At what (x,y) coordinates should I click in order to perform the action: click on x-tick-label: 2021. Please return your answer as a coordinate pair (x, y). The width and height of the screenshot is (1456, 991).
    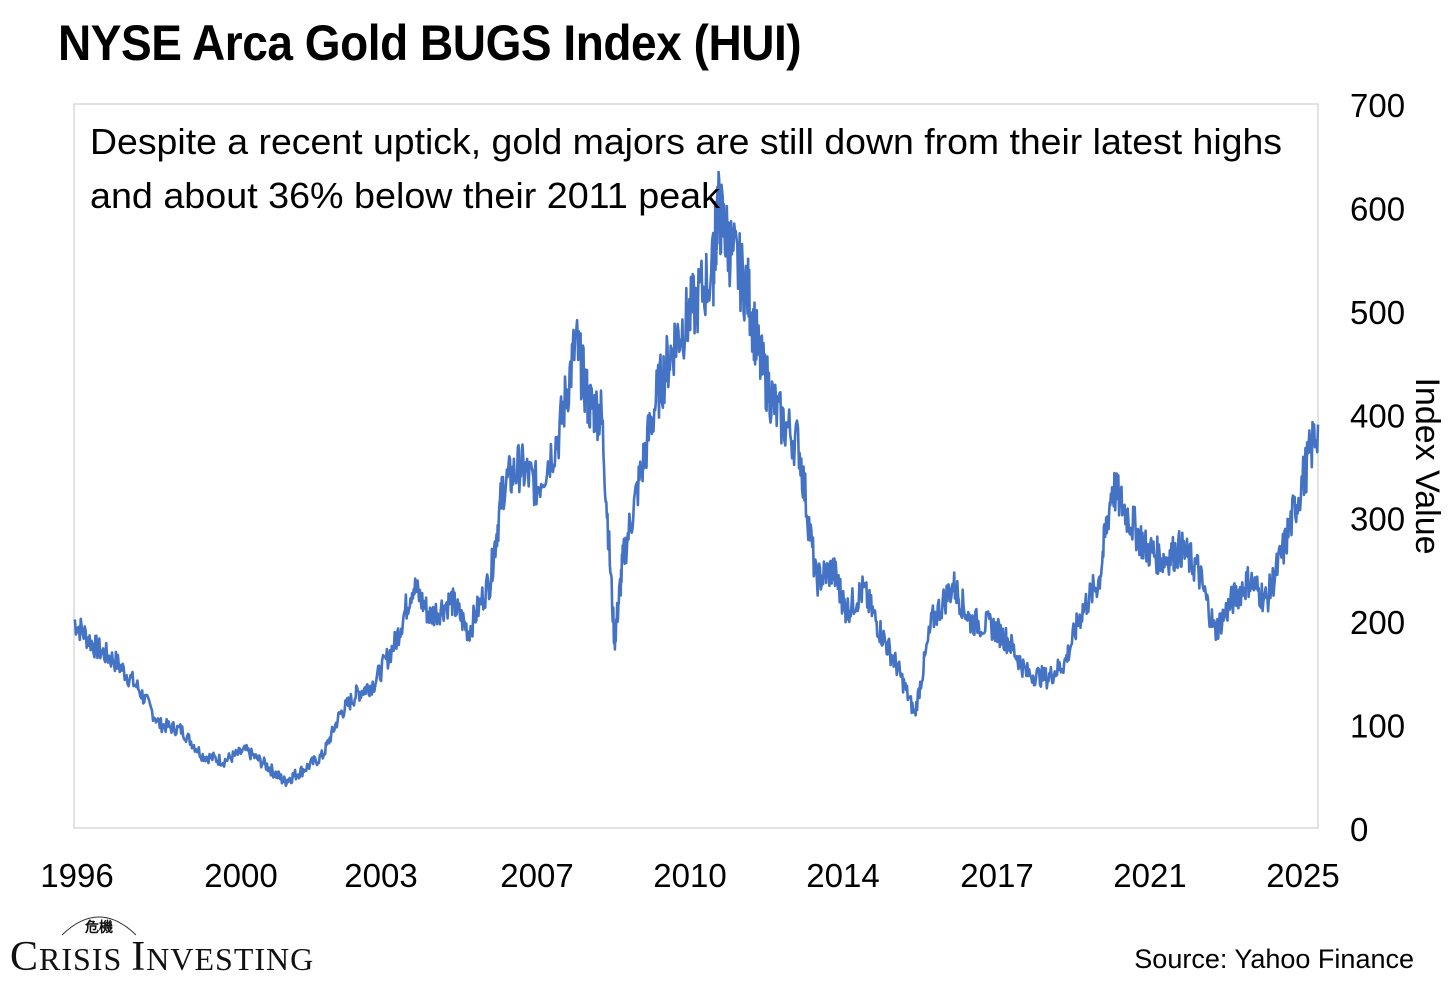
    Looking at the image, I should click on (1149, 875).